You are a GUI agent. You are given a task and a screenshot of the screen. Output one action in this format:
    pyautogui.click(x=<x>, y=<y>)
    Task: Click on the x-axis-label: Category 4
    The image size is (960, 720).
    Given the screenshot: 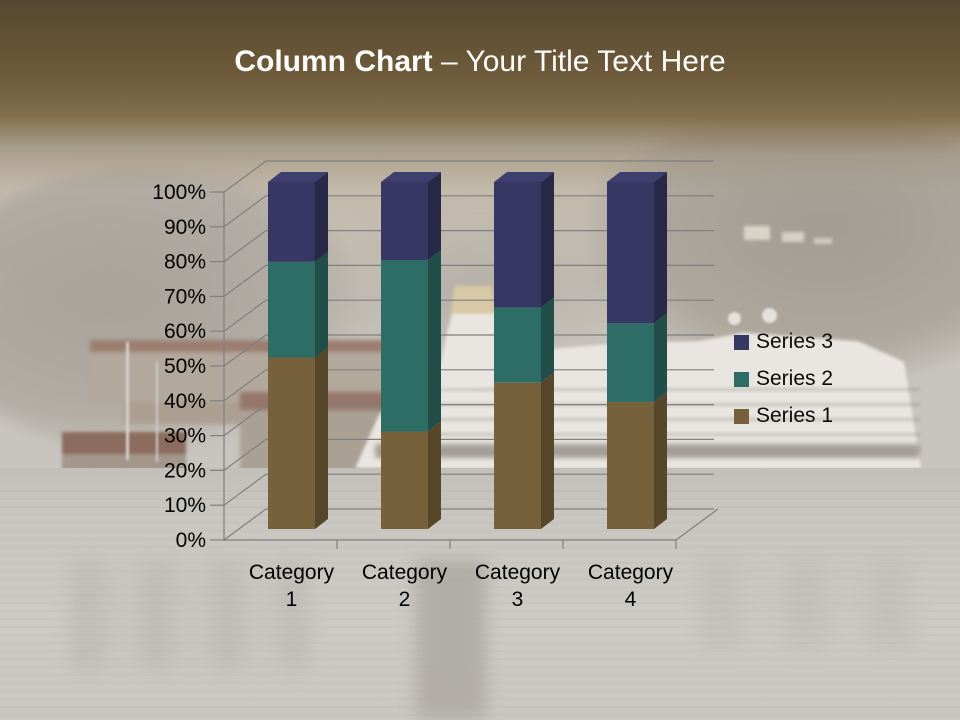 What is the action you would take?
    pyautogui.click(x=631, y=586)
    